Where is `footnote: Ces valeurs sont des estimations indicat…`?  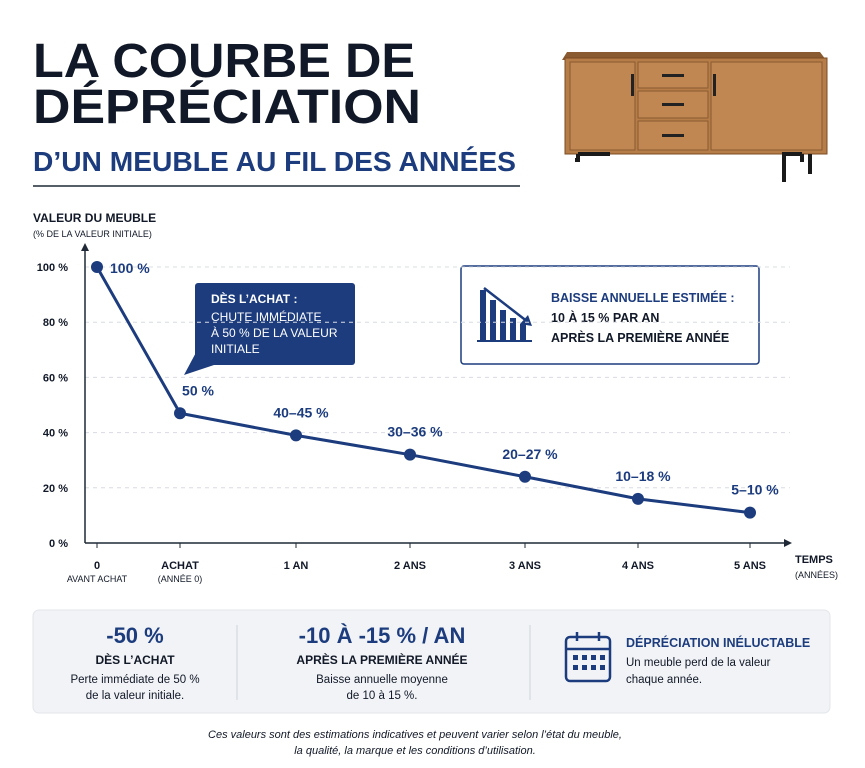 footnote: Ces valeurs sont des estimations indicat… is located at coordinates (415, 735).